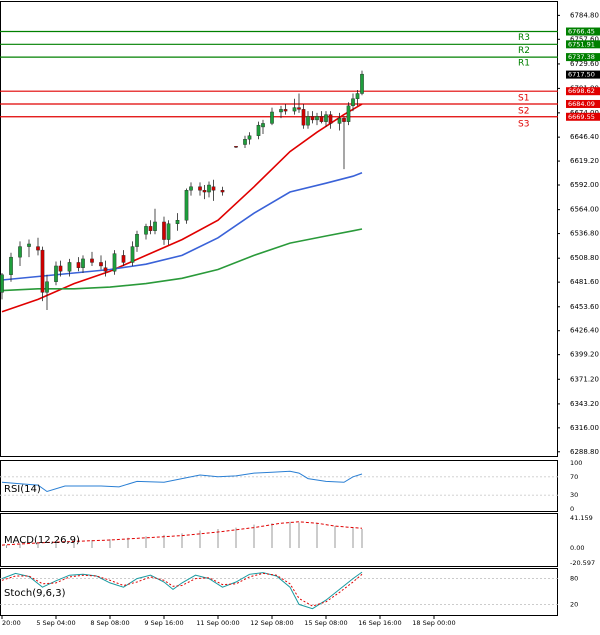  What do you see at coordinates (433, 623) in the screenshot?
I see `time-tick-label: 18 Sep 00:00` at bounding box center [433, 623].